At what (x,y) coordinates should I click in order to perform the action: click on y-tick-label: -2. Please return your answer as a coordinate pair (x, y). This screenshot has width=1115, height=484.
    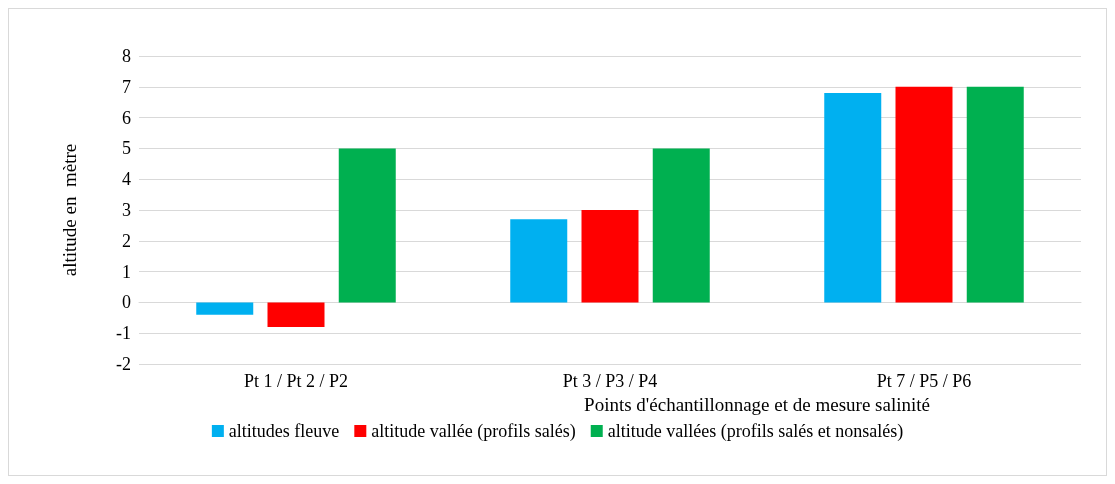
    Looking at the image, I should click on (123, 364).